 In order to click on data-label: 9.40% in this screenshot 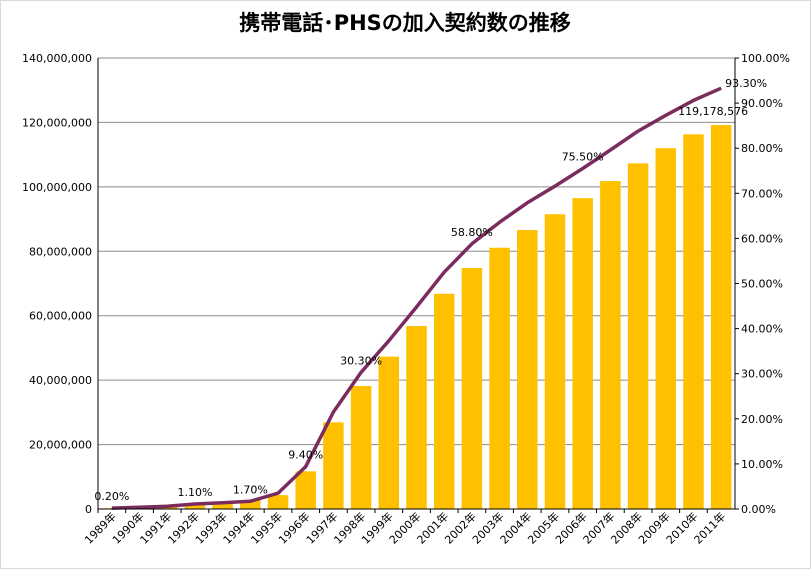, I will do `click(305, 455)`.